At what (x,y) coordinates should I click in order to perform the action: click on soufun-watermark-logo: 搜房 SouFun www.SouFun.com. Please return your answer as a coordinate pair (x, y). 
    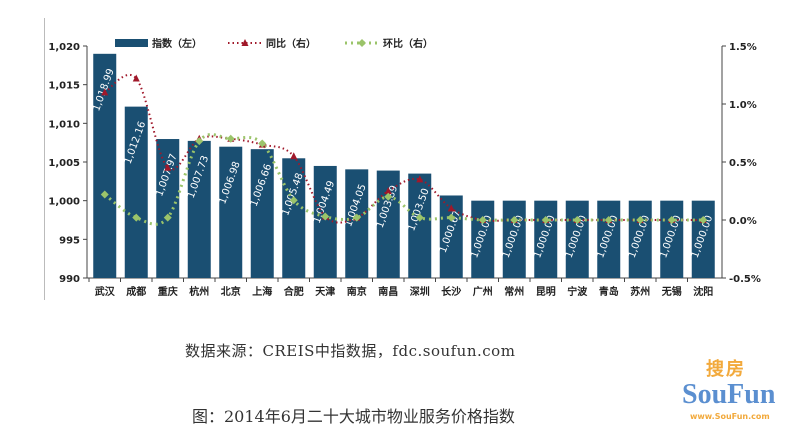
    Looking at the image, I should click on (736, 395).